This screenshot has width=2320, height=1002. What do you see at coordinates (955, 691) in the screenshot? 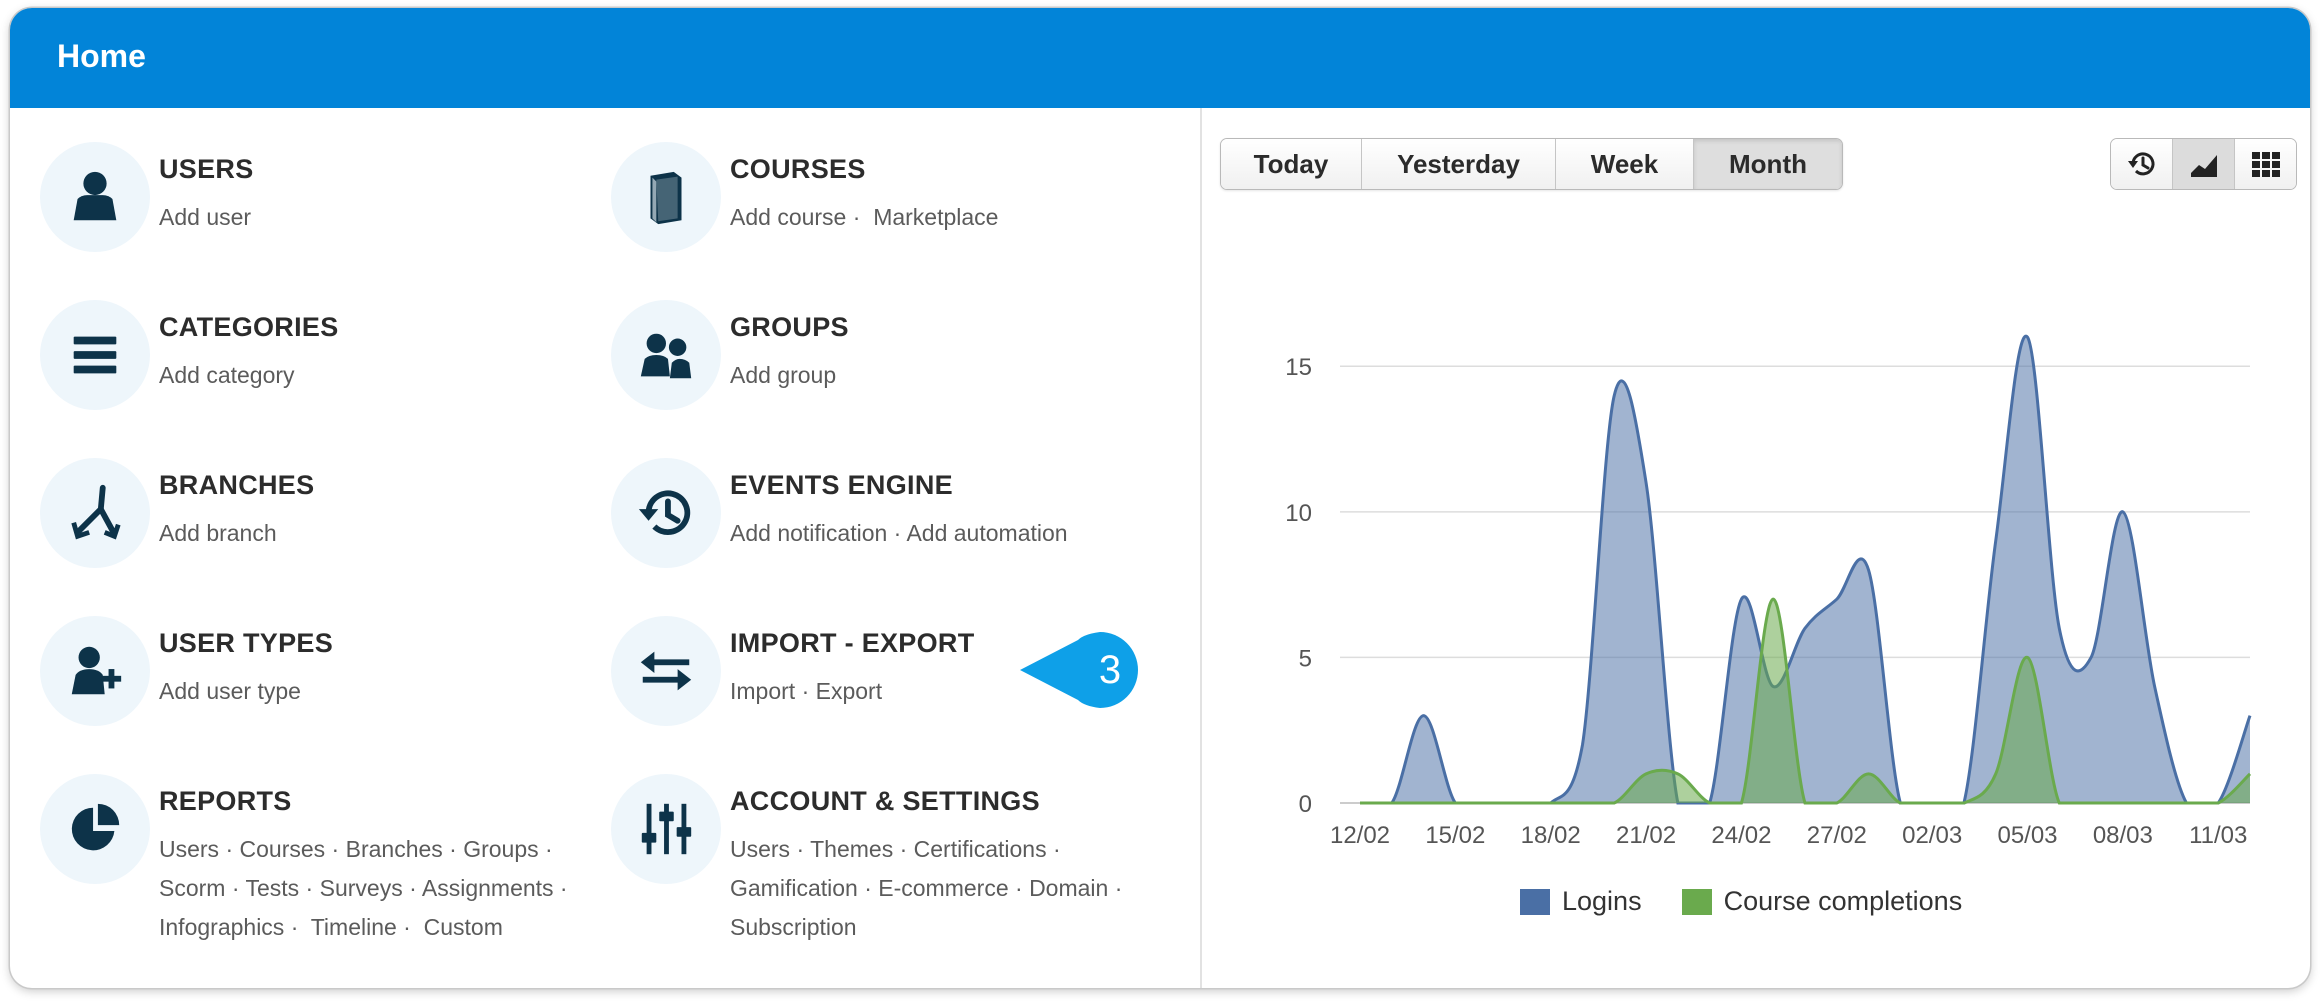
I see `import-export-links: Import · Export` at bounding box center [955, 691].